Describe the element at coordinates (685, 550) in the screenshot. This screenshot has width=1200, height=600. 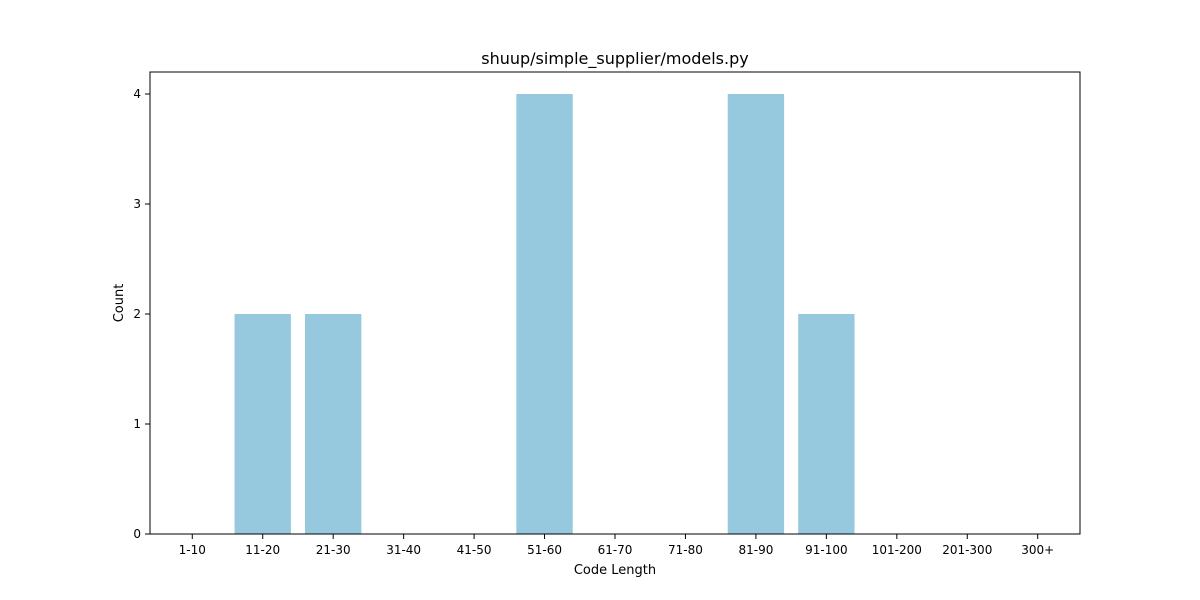
I see `x-tick-label: 71-80` at that location.